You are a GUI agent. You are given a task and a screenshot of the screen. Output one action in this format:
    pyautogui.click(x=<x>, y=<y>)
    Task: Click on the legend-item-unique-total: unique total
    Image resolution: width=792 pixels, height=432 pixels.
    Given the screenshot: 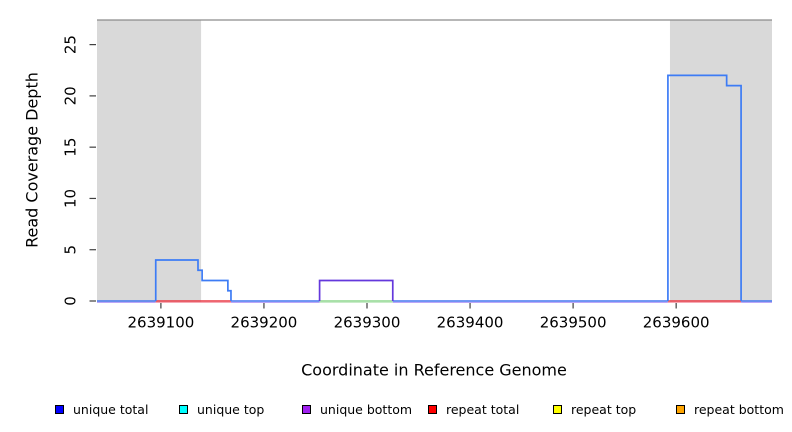 What is the action you would take?
    pyautogui.click(x=102, y=409)
    